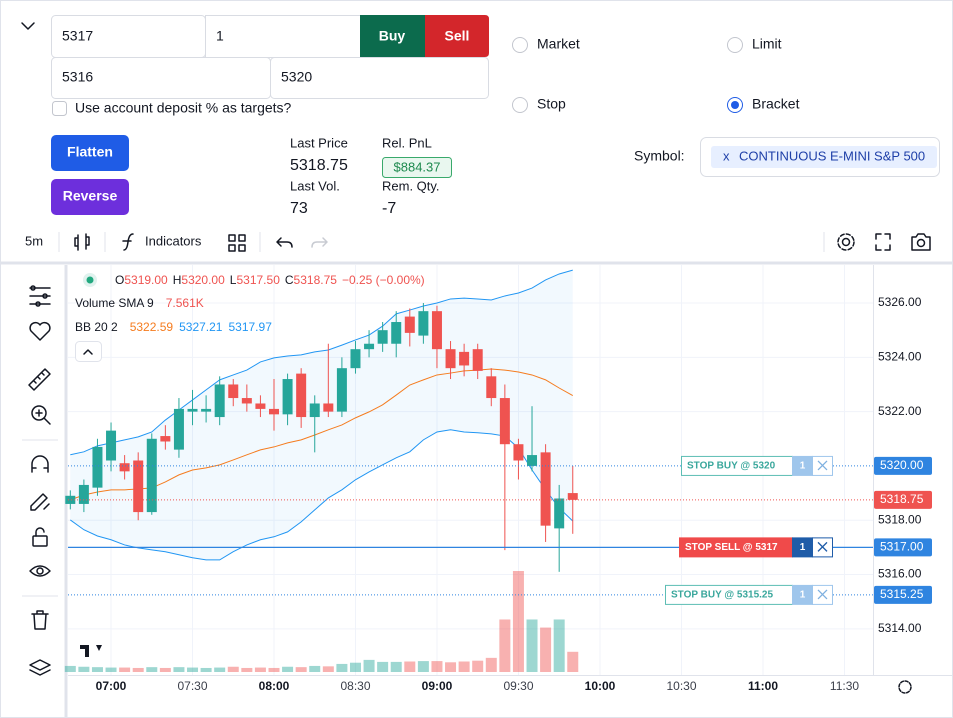 The image size is (953, 718). I want to click on symbol-name: CONTINUOUS E-MINI S&P 500, so click(832, 155).